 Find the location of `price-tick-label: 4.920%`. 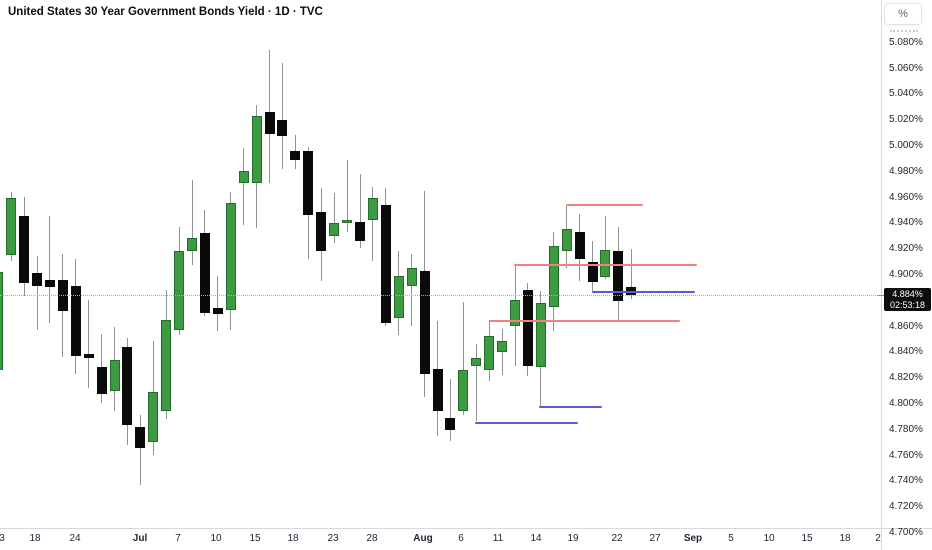

price-tick-label: 4.920% is located at coordinates (906, 249).